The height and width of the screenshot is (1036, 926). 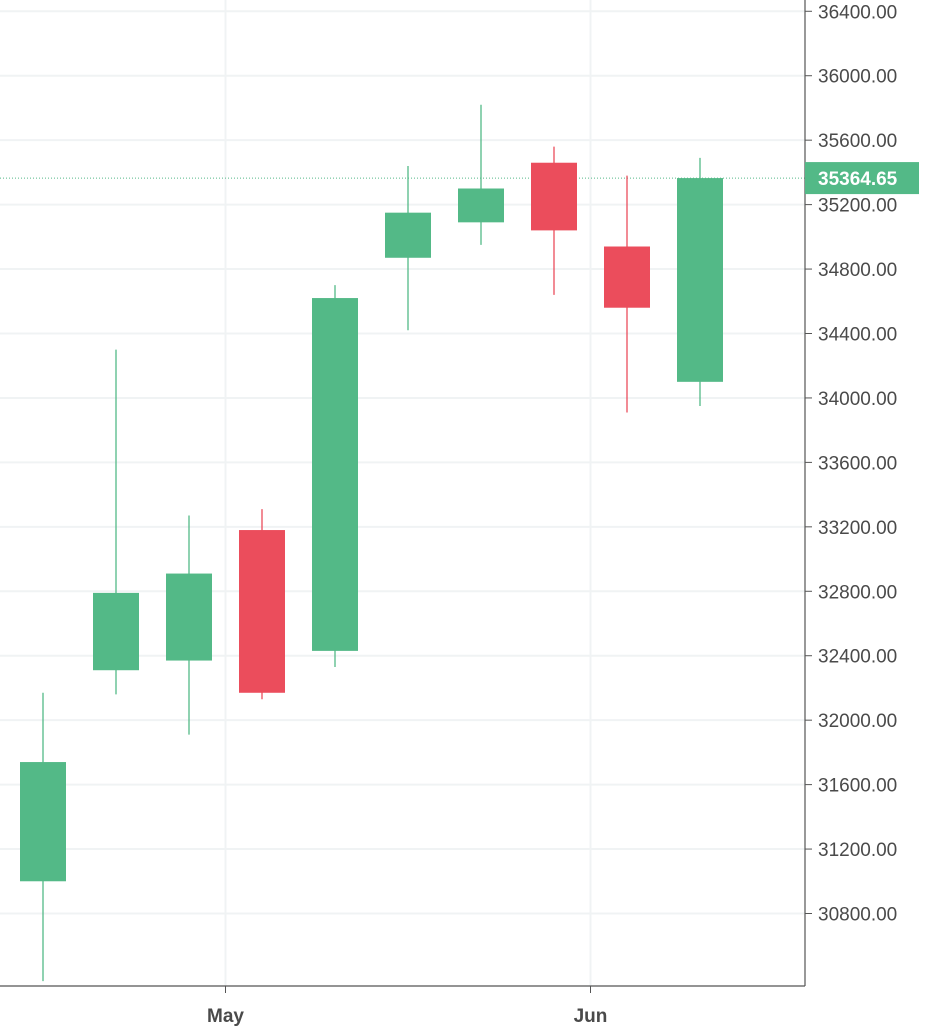 I want to click on y-tick-label: 33600.00, so click(x=857, y=463).